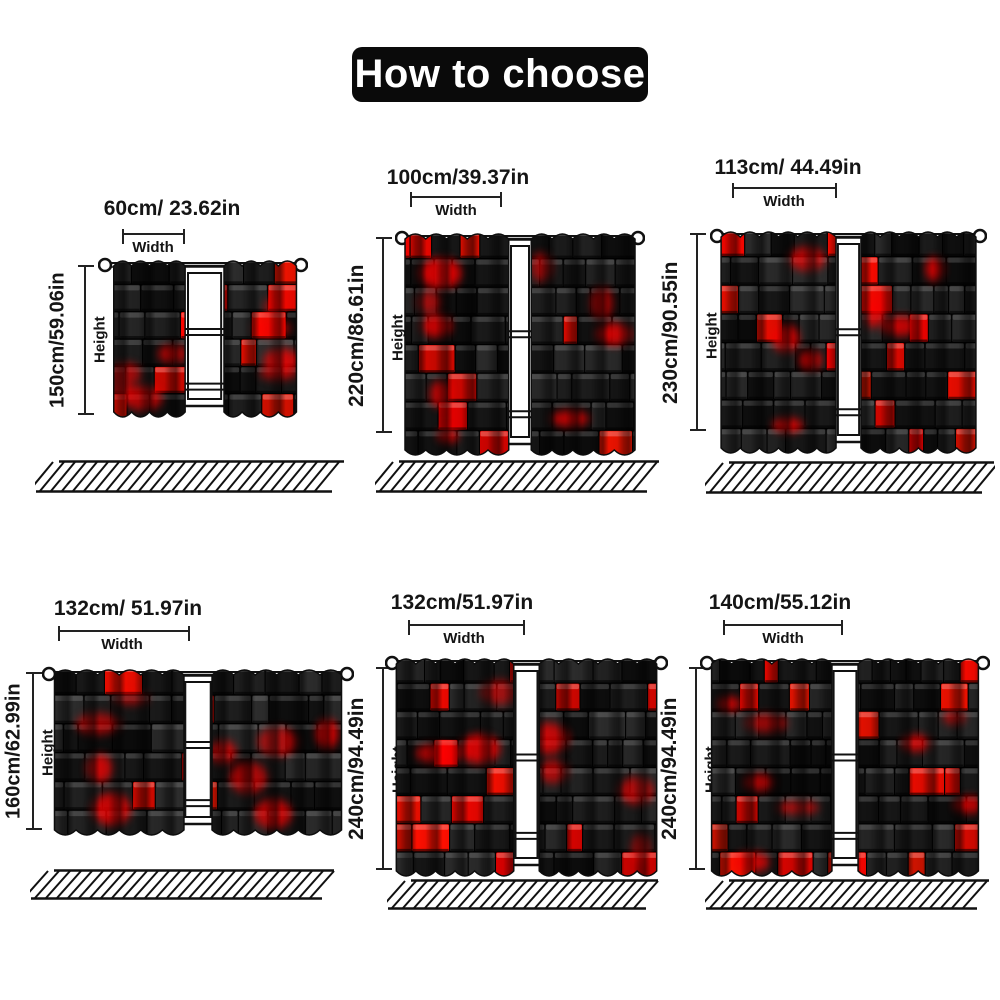  What do you see at coordinates (670, 333) in the screenshot?
I see `height-dimension-label: 230cm/90.55in` at bounding box center [670, 333].